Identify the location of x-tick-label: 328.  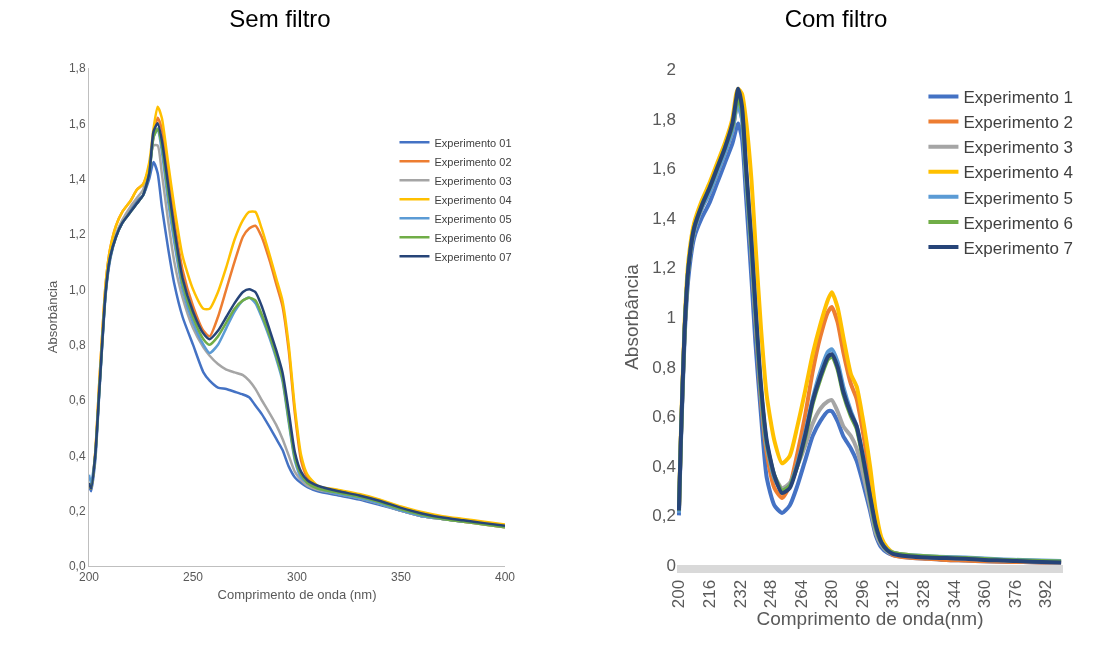
(924, 594).